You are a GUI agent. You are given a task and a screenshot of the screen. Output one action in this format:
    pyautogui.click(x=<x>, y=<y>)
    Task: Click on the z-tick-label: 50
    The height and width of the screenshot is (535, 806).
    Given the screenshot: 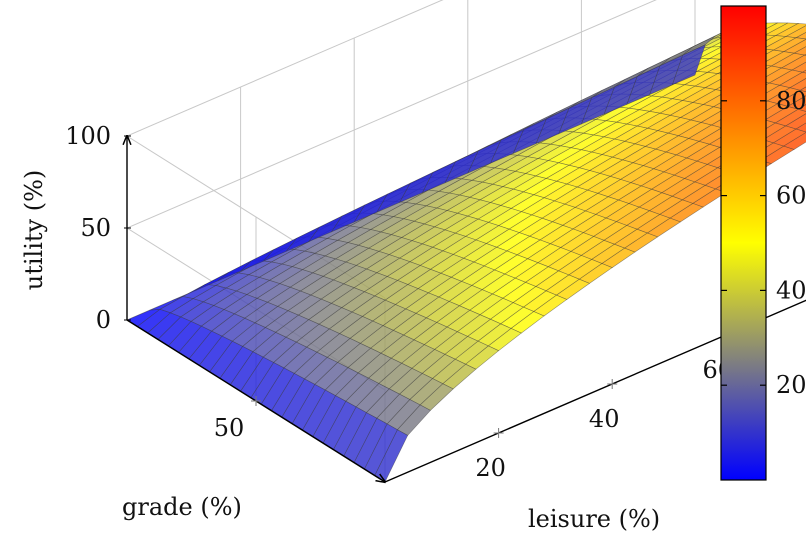 What is the action you would take?
    pyautogui.click(x=95, y=228)
    